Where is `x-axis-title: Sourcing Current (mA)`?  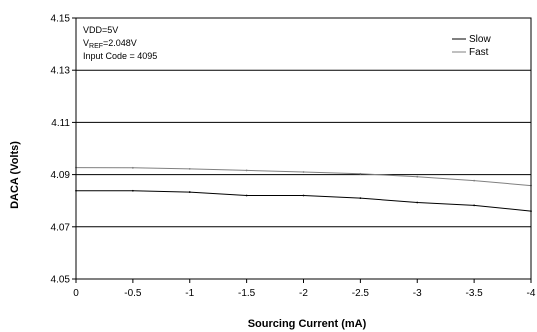
x-axis-title: Sourcing Current (mA) is located at coordinates (307, 324).